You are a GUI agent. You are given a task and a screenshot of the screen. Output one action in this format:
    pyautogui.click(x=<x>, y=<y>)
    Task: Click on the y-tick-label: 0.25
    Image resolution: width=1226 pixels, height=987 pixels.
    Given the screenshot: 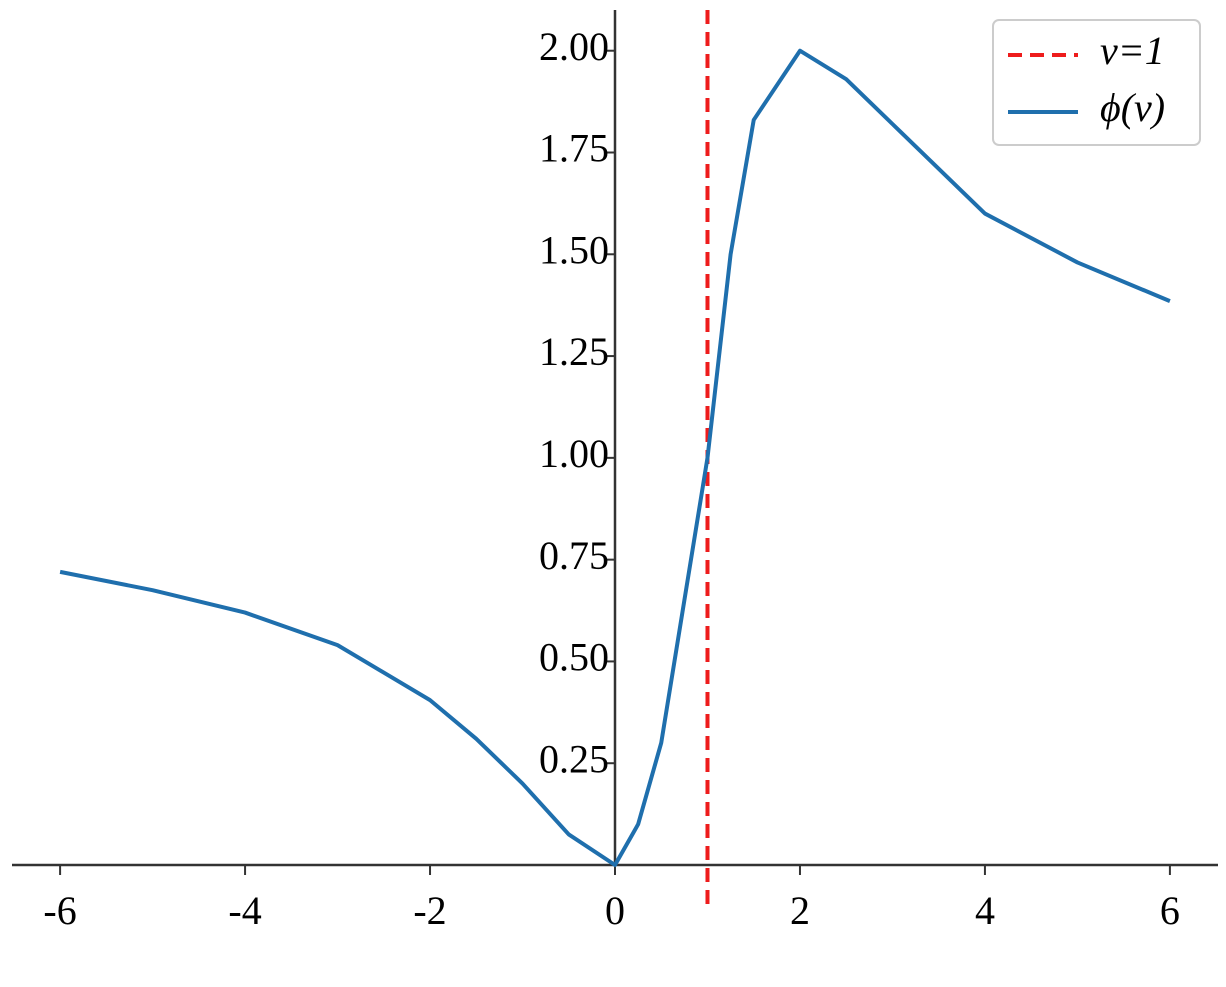 What is the action you would take?
    pyautogui.click(x=574, y=758)
    